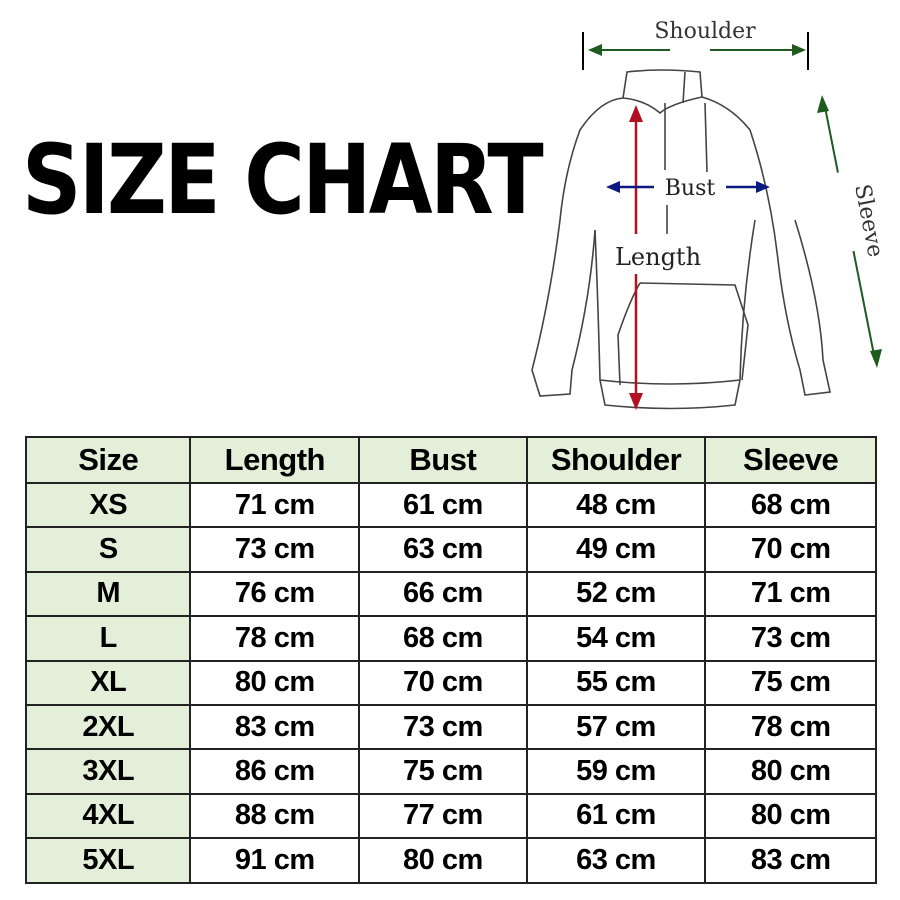 The image size is (900, 900). I want to click on cell-bust: 70 cm, so click(443, 682).